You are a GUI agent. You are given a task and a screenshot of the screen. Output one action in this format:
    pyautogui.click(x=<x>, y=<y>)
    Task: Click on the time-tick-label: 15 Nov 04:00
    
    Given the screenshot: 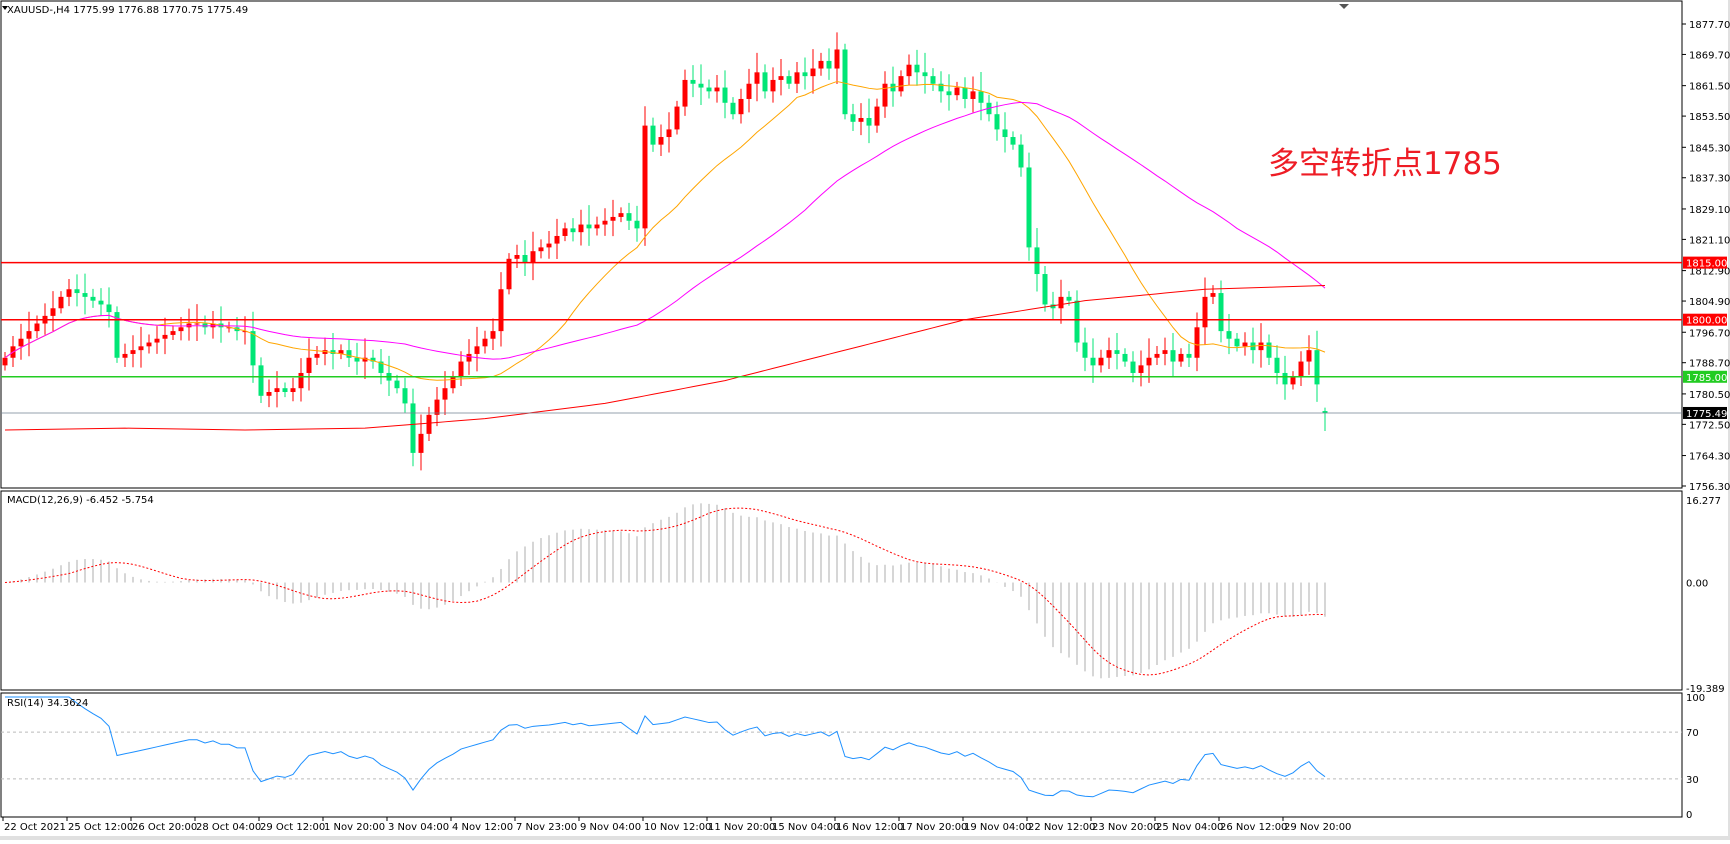 What is the action you would take?
    pyautogui.click(x=805, y=827)
    